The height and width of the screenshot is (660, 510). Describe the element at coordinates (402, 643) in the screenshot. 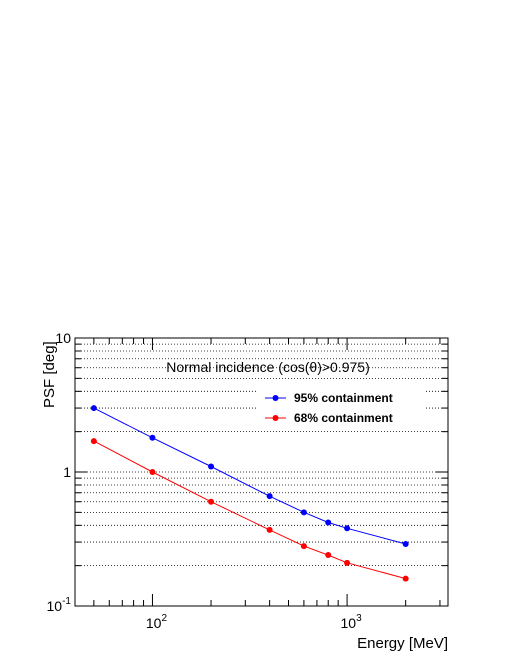

I see `x-axis-title: Energy [MeV]` at that location.